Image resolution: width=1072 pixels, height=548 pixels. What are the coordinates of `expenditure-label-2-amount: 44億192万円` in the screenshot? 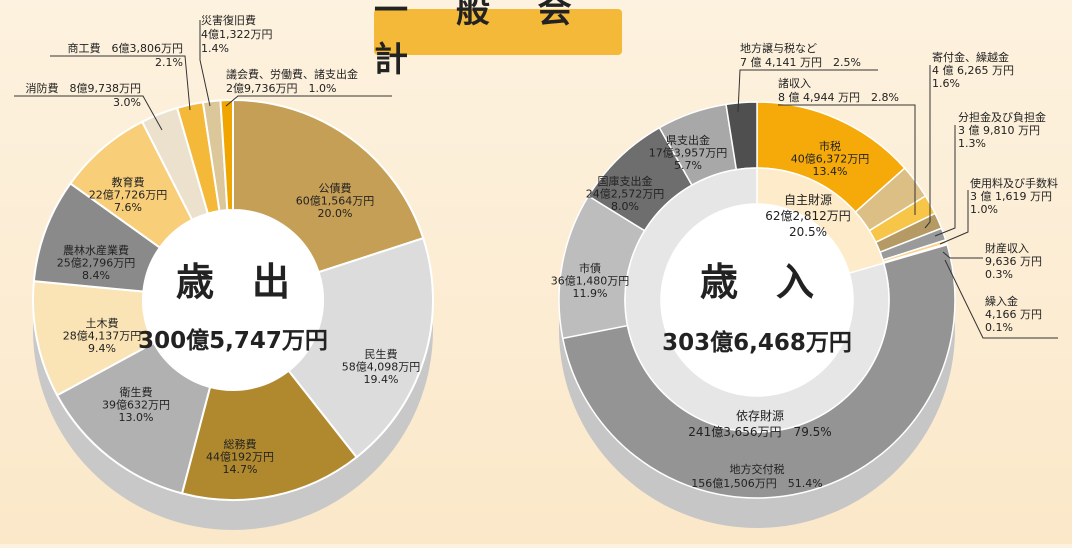 It's located at (240, 457).